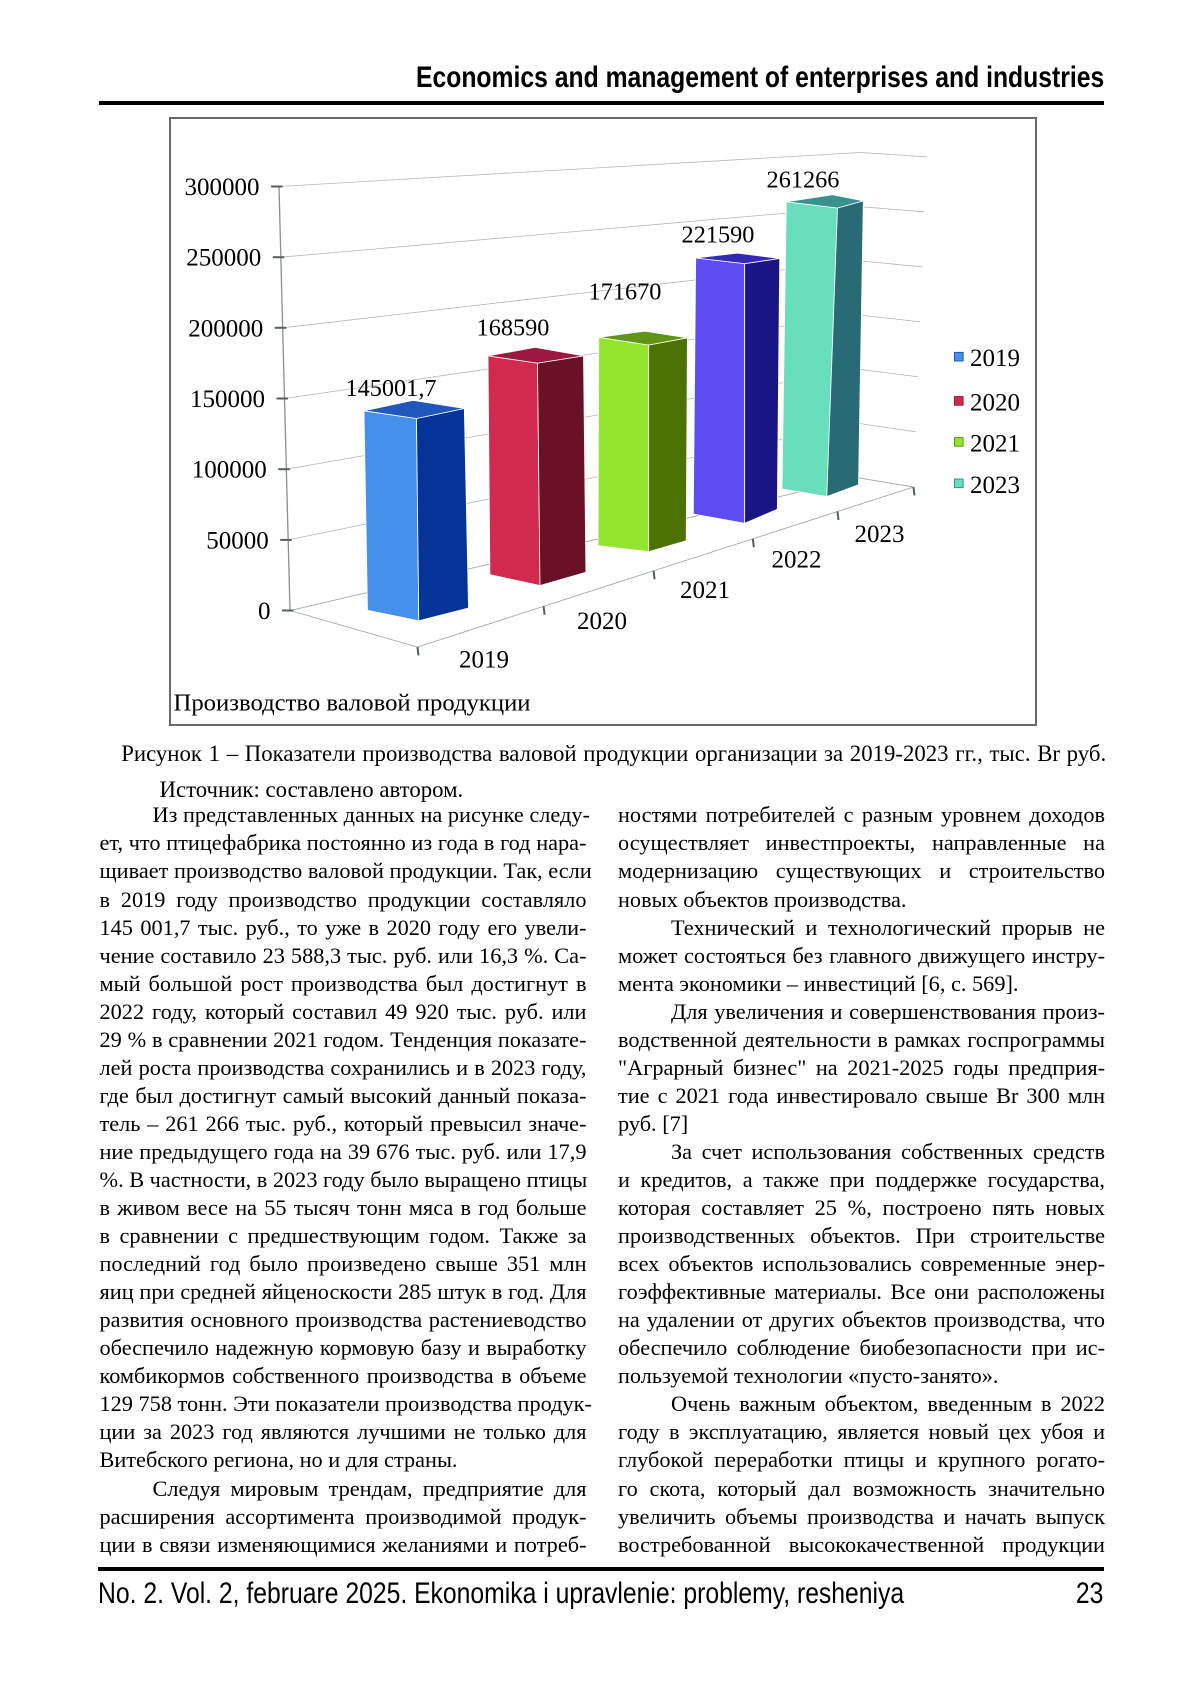 This screenshot has width=1200, height=1698. I want to click on svg-text: 0, so click(264, 611).